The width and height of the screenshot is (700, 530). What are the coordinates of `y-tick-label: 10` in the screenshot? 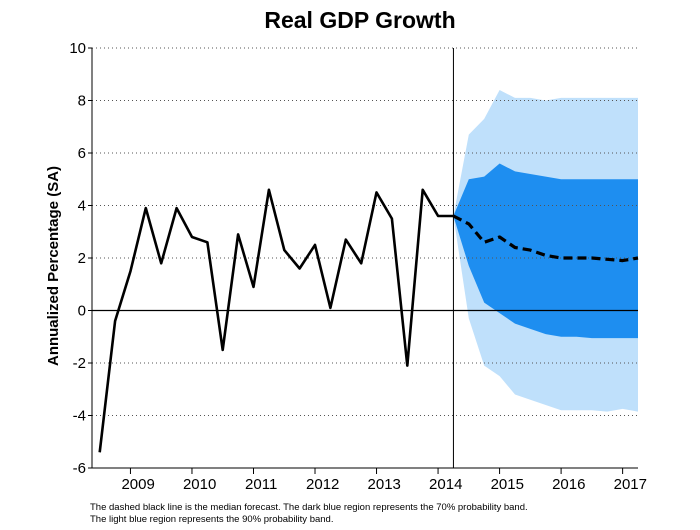 It's located at (77, 48).